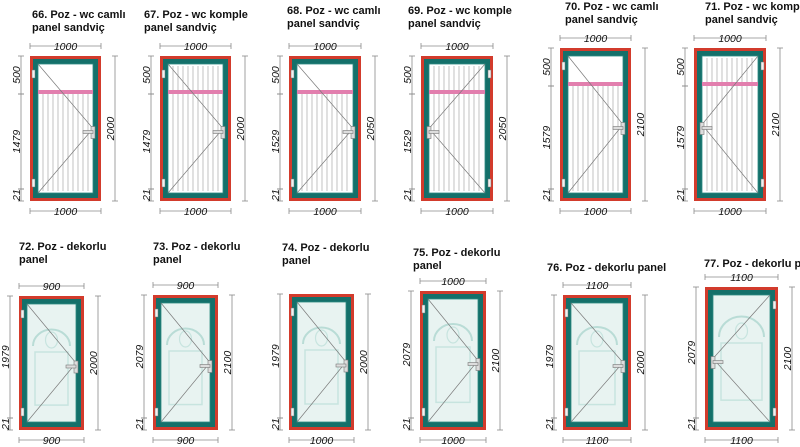  Describe the element at coordinates (547, 138) in the screenshot. I see `height-dimension-label: 1579` at that location.